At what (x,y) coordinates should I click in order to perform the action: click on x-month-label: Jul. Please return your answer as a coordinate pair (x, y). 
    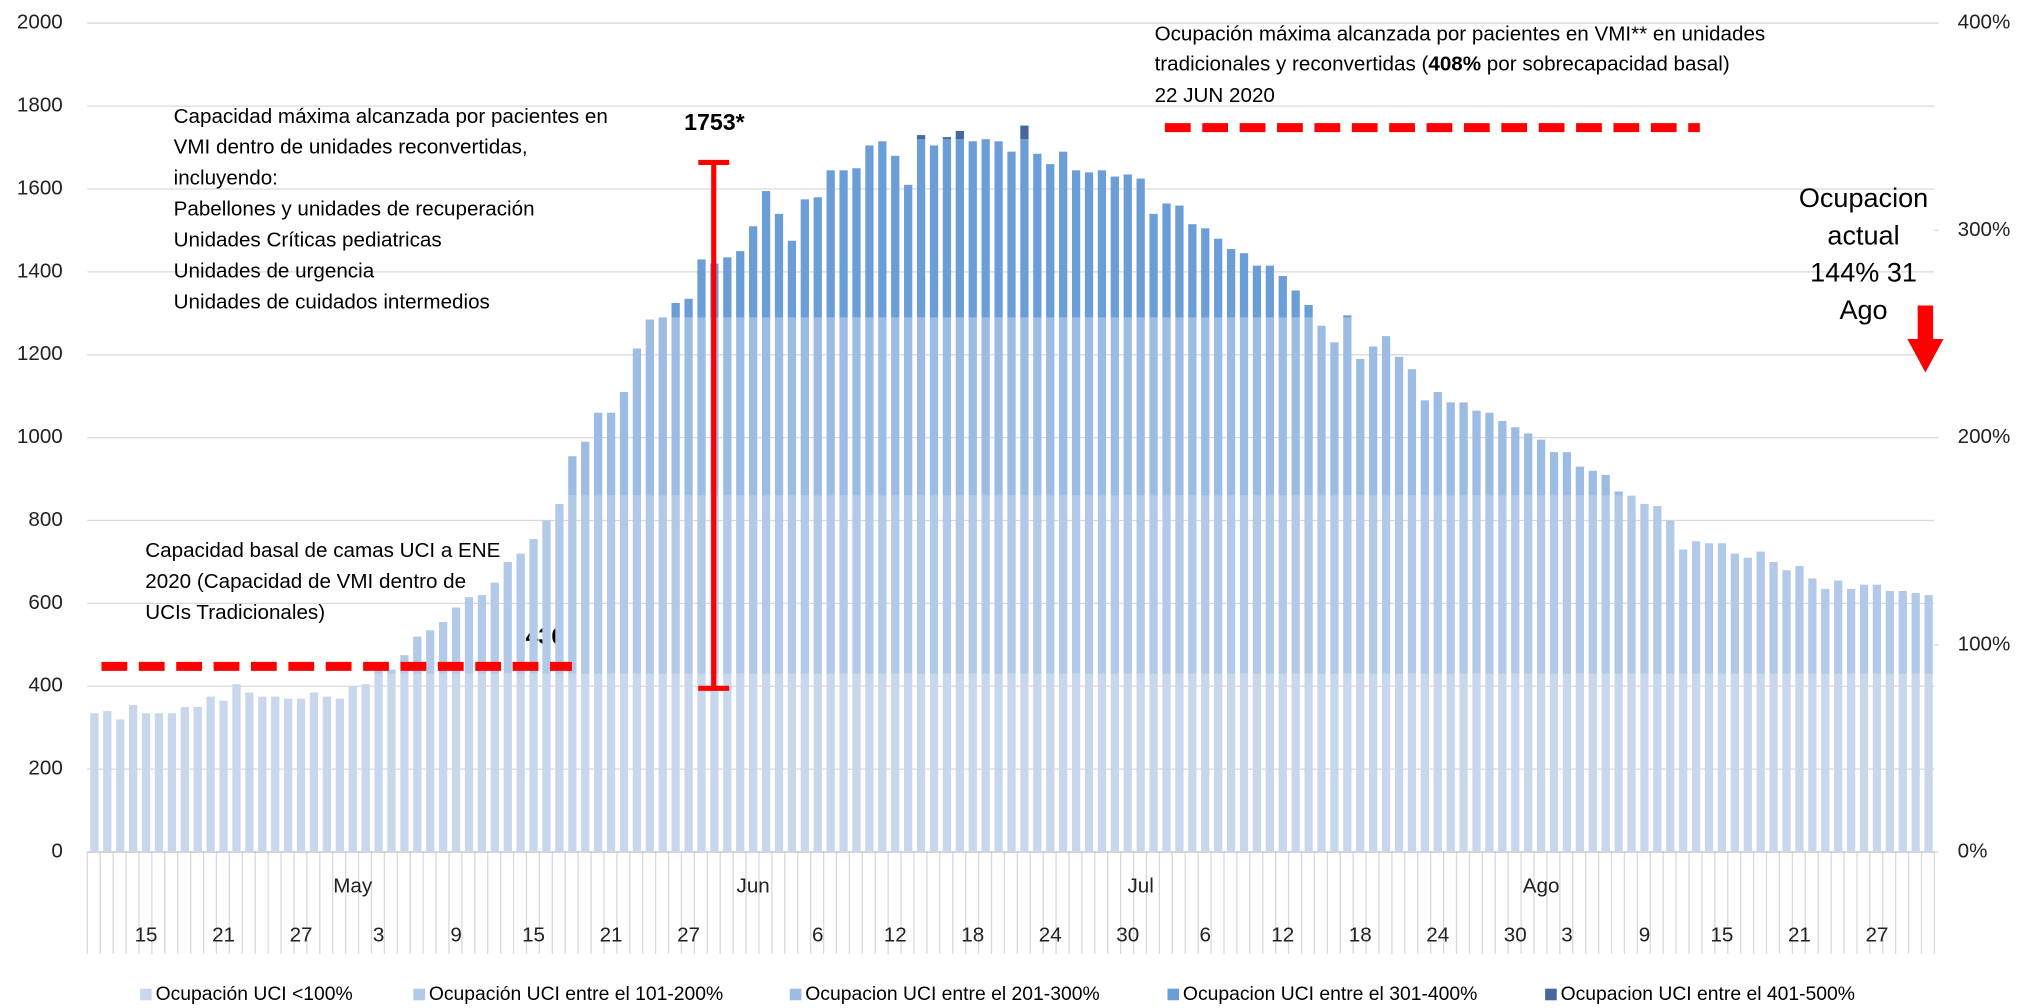
    Looking at the image, I should click on (1140, 885).